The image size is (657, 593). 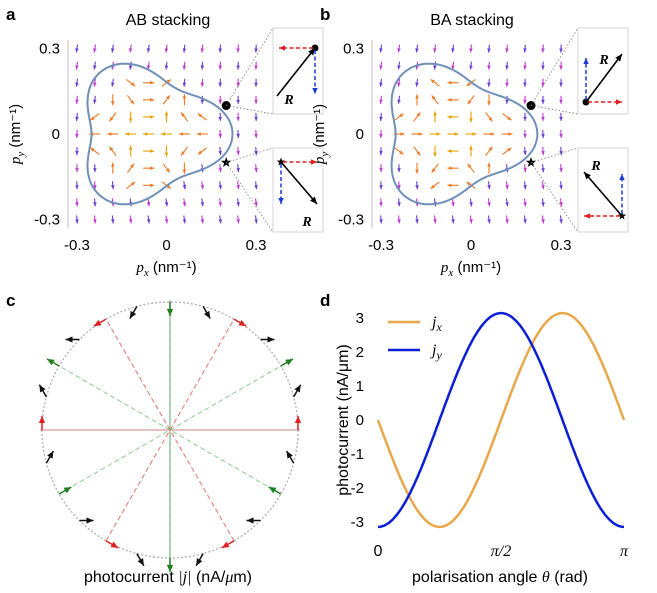 What do you see at coordinates (525, 136) in the screenshot?
I see `panel-b-arrow-8-5-head` at bounding box center [525, 136].